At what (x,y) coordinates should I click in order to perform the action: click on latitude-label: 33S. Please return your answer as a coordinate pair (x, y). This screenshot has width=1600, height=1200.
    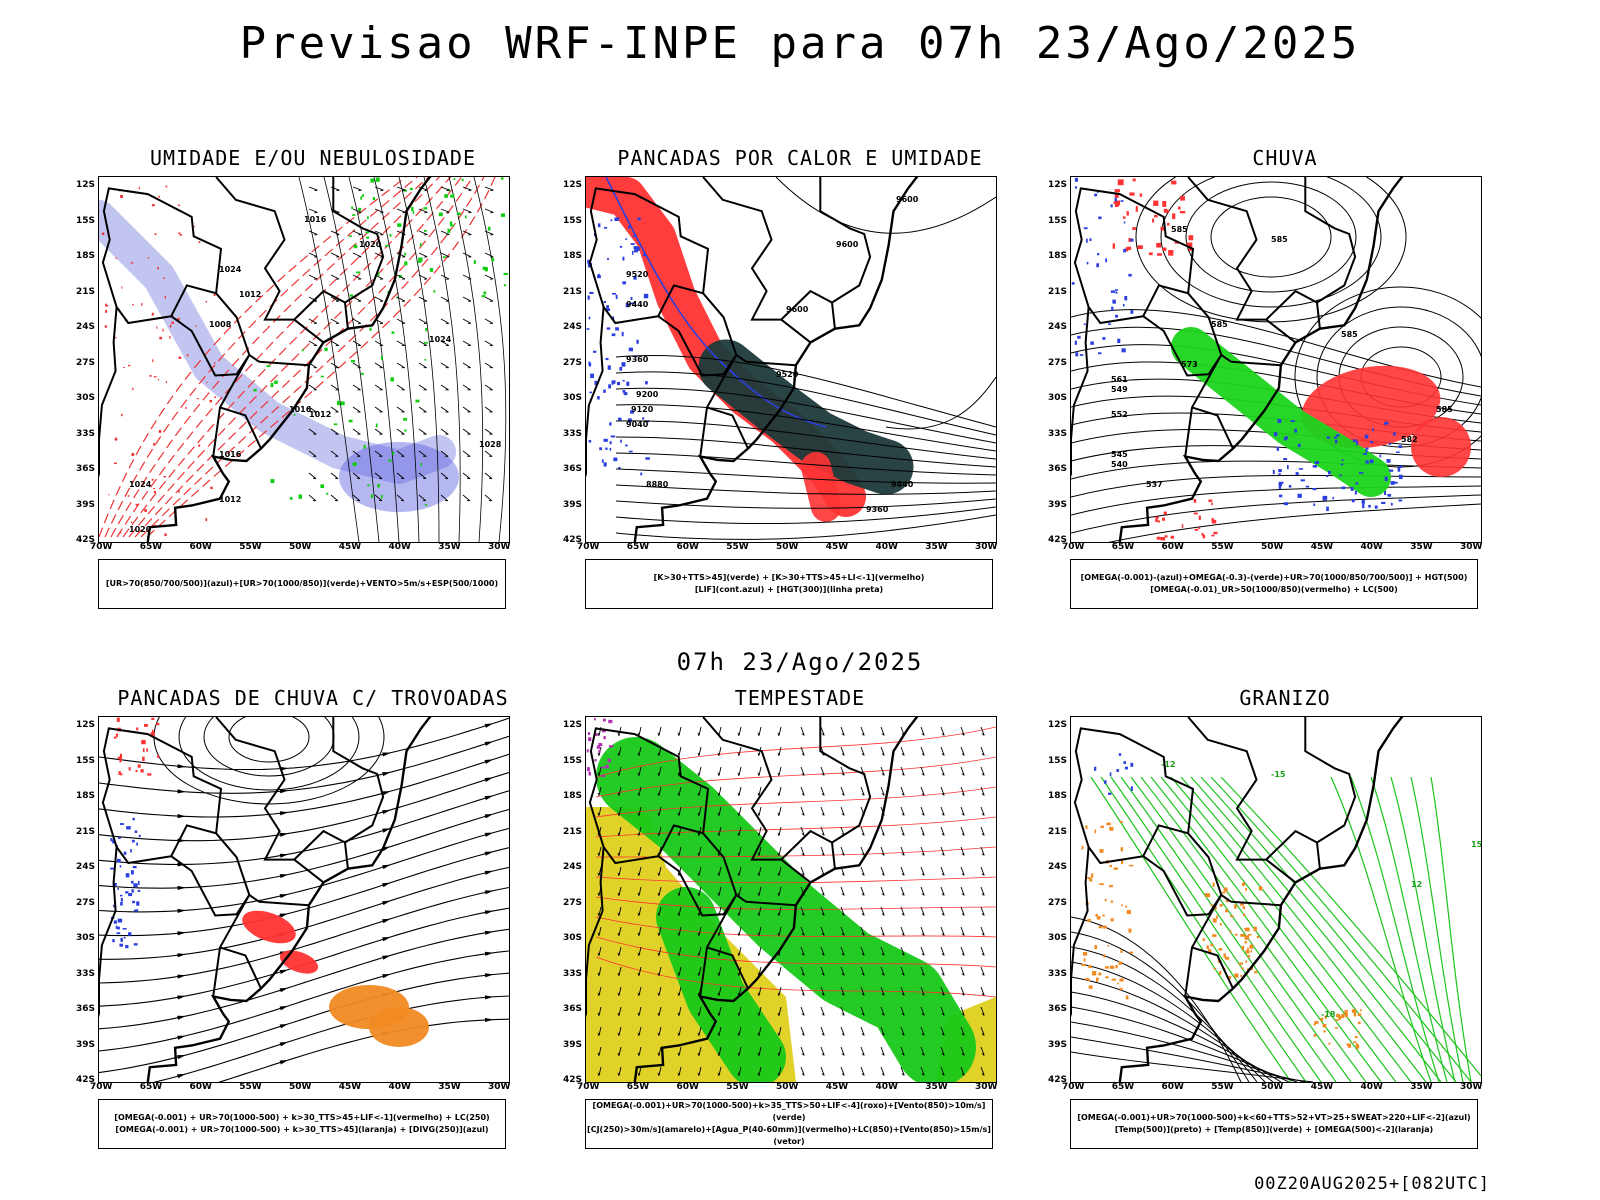
    Looking at the image, I should click on (86, 433).